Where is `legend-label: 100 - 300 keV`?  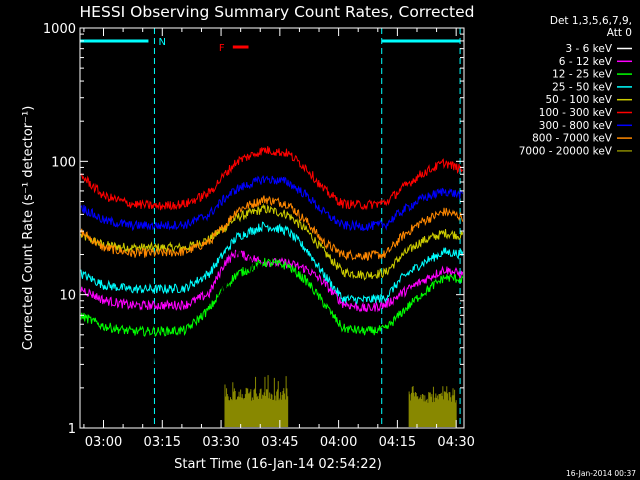
legend-label: 100 - 300 keV is located at coordinates (576, 113).